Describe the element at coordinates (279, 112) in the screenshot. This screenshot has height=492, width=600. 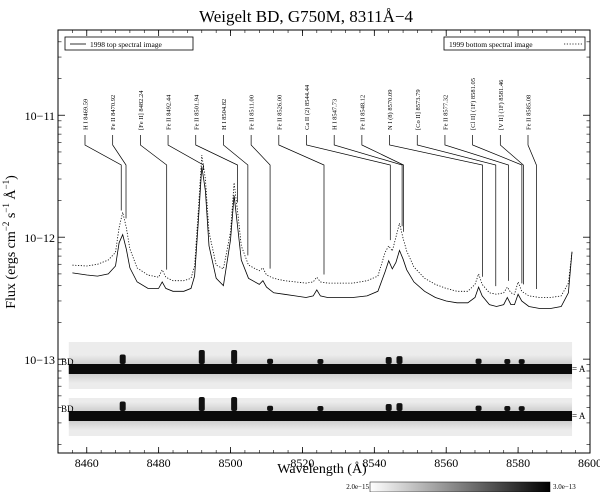
I see `line-id-label: Fe II 8526.00` at that location.